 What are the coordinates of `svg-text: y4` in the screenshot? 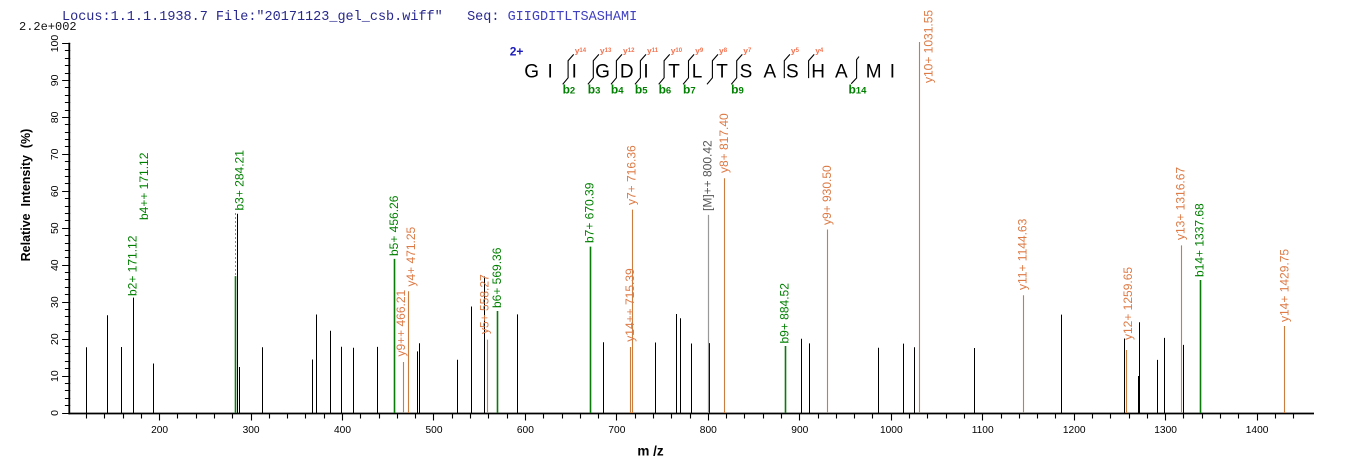 It's located at (819, 50).